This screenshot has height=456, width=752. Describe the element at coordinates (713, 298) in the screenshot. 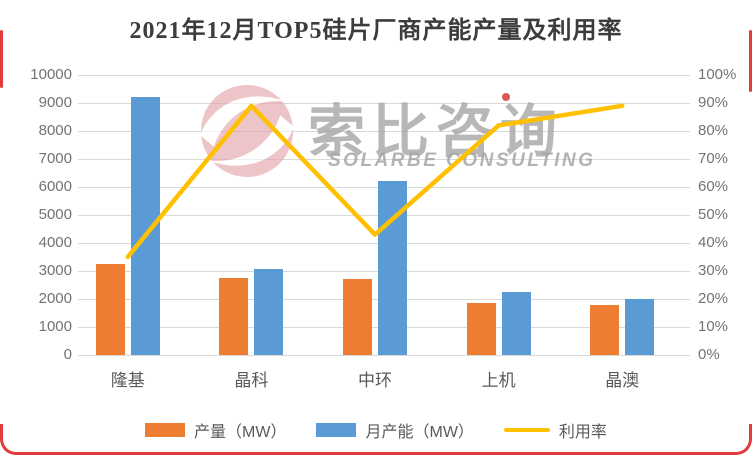

I see `y-axis-right-tick: 20%` at that location.